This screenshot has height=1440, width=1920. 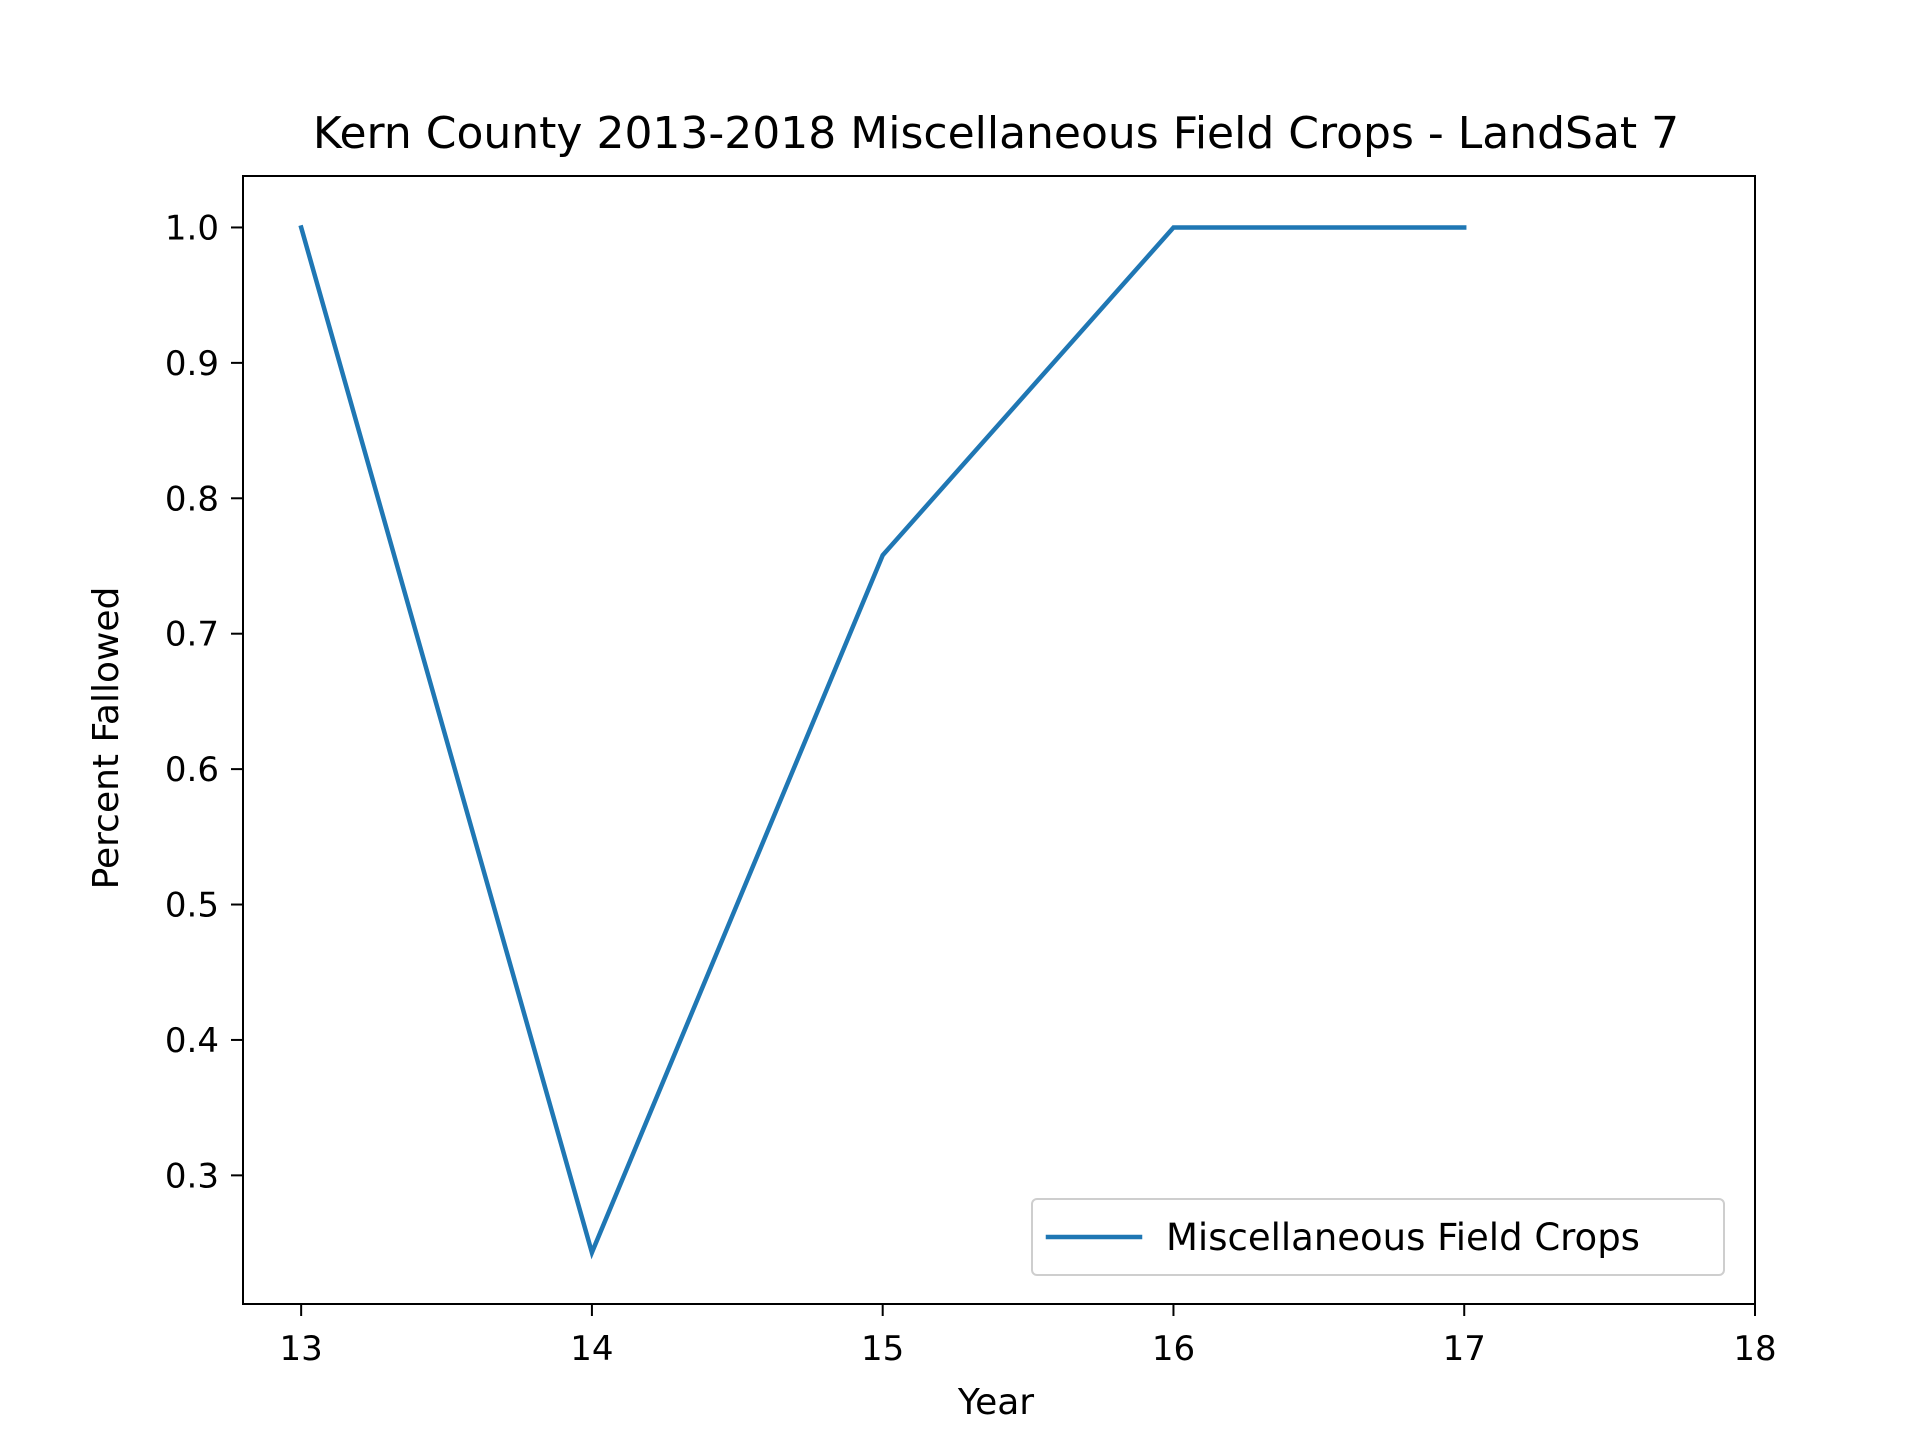 I want to click on x-tick-label: 16, so click(x=1173, y=1349).